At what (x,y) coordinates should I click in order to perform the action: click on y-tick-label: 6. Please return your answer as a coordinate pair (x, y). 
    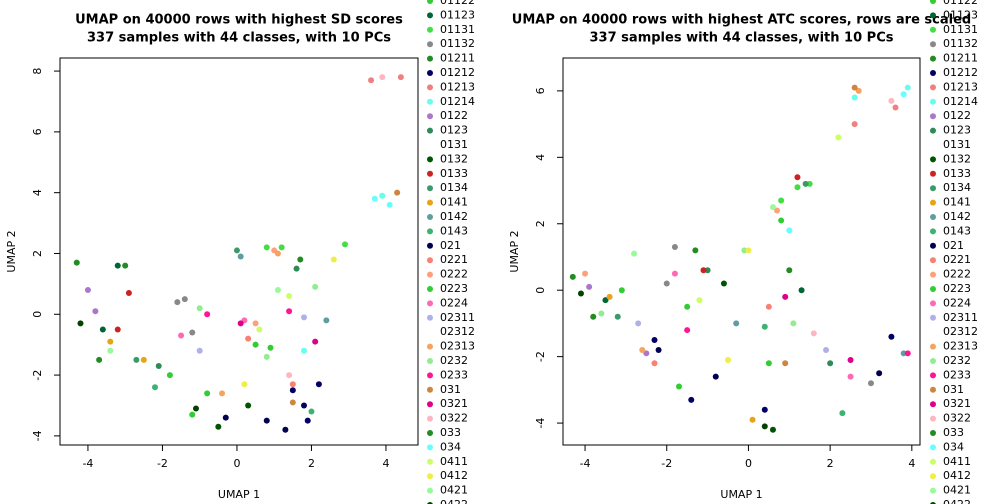
    Looking at the image, I should click on (37, 131).